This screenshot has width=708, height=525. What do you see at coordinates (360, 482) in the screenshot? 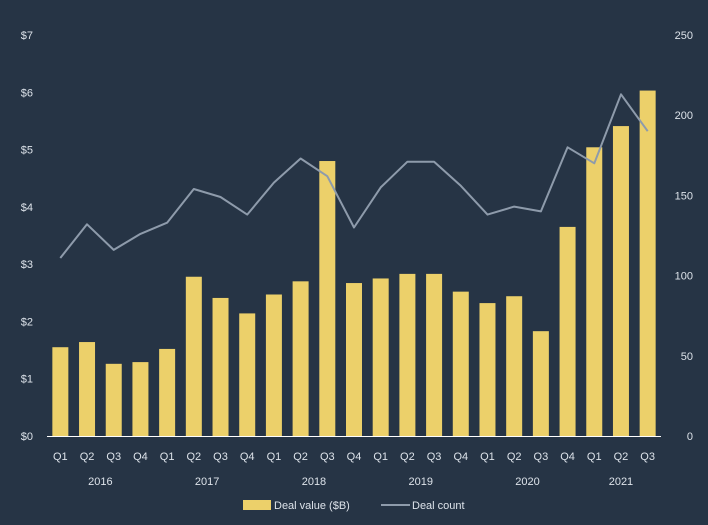
I see `year-labels: 2016 2017 2018 2019 2020 2021` at bounding box center [360, 482].